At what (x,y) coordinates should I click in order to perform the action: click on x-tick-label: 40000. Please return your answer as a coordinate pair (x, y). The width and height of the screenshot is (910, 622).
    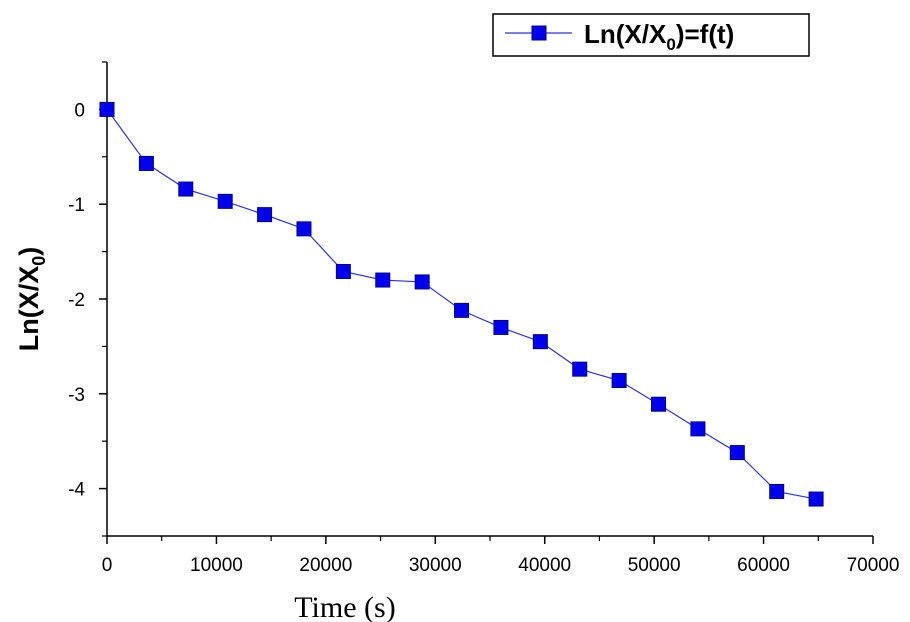
    Looking at the image, I should click on (544, 565).